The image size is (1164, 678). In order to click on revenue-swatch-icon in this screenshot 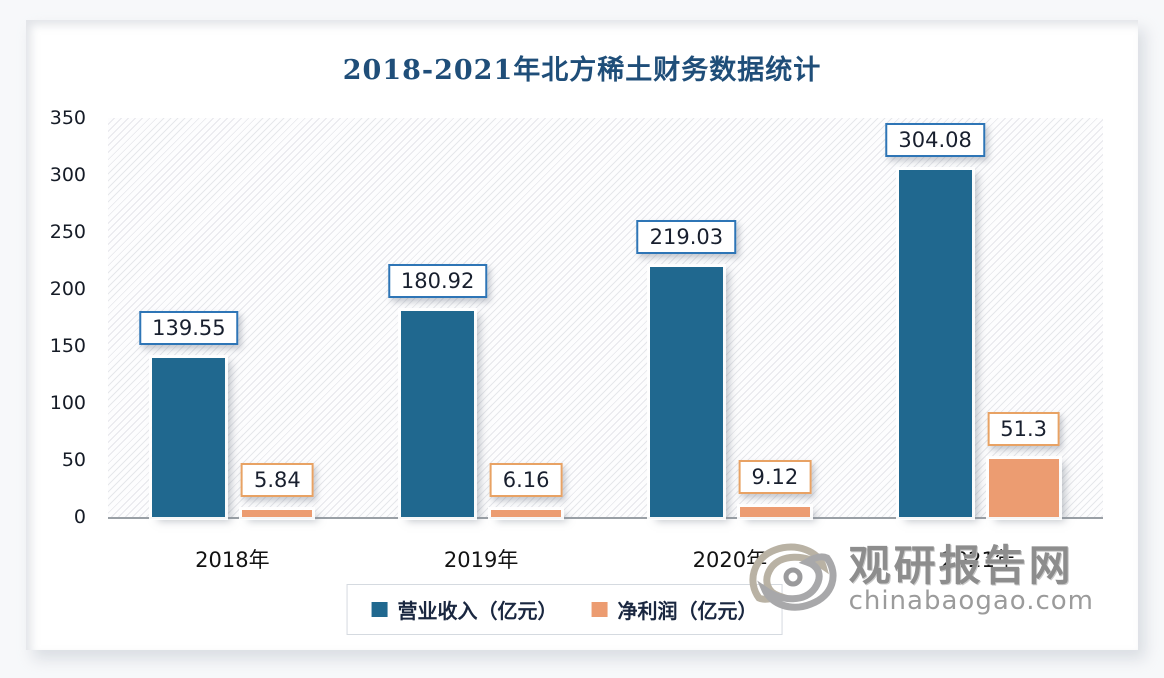, I will do `click(379, 609)`.